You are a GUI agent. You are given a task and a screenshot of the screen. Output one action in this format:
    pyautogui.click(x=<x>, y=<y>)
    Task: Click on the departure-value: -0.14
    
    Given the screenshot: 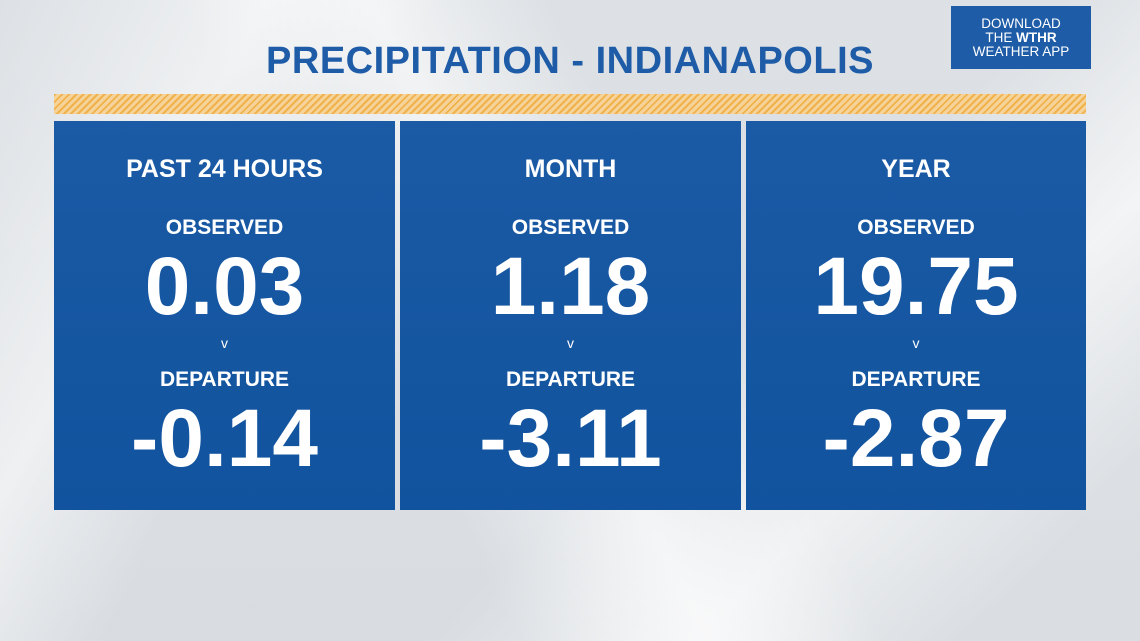 What is the action you would take?
    pyautogui.click(x=224, y=438)
    